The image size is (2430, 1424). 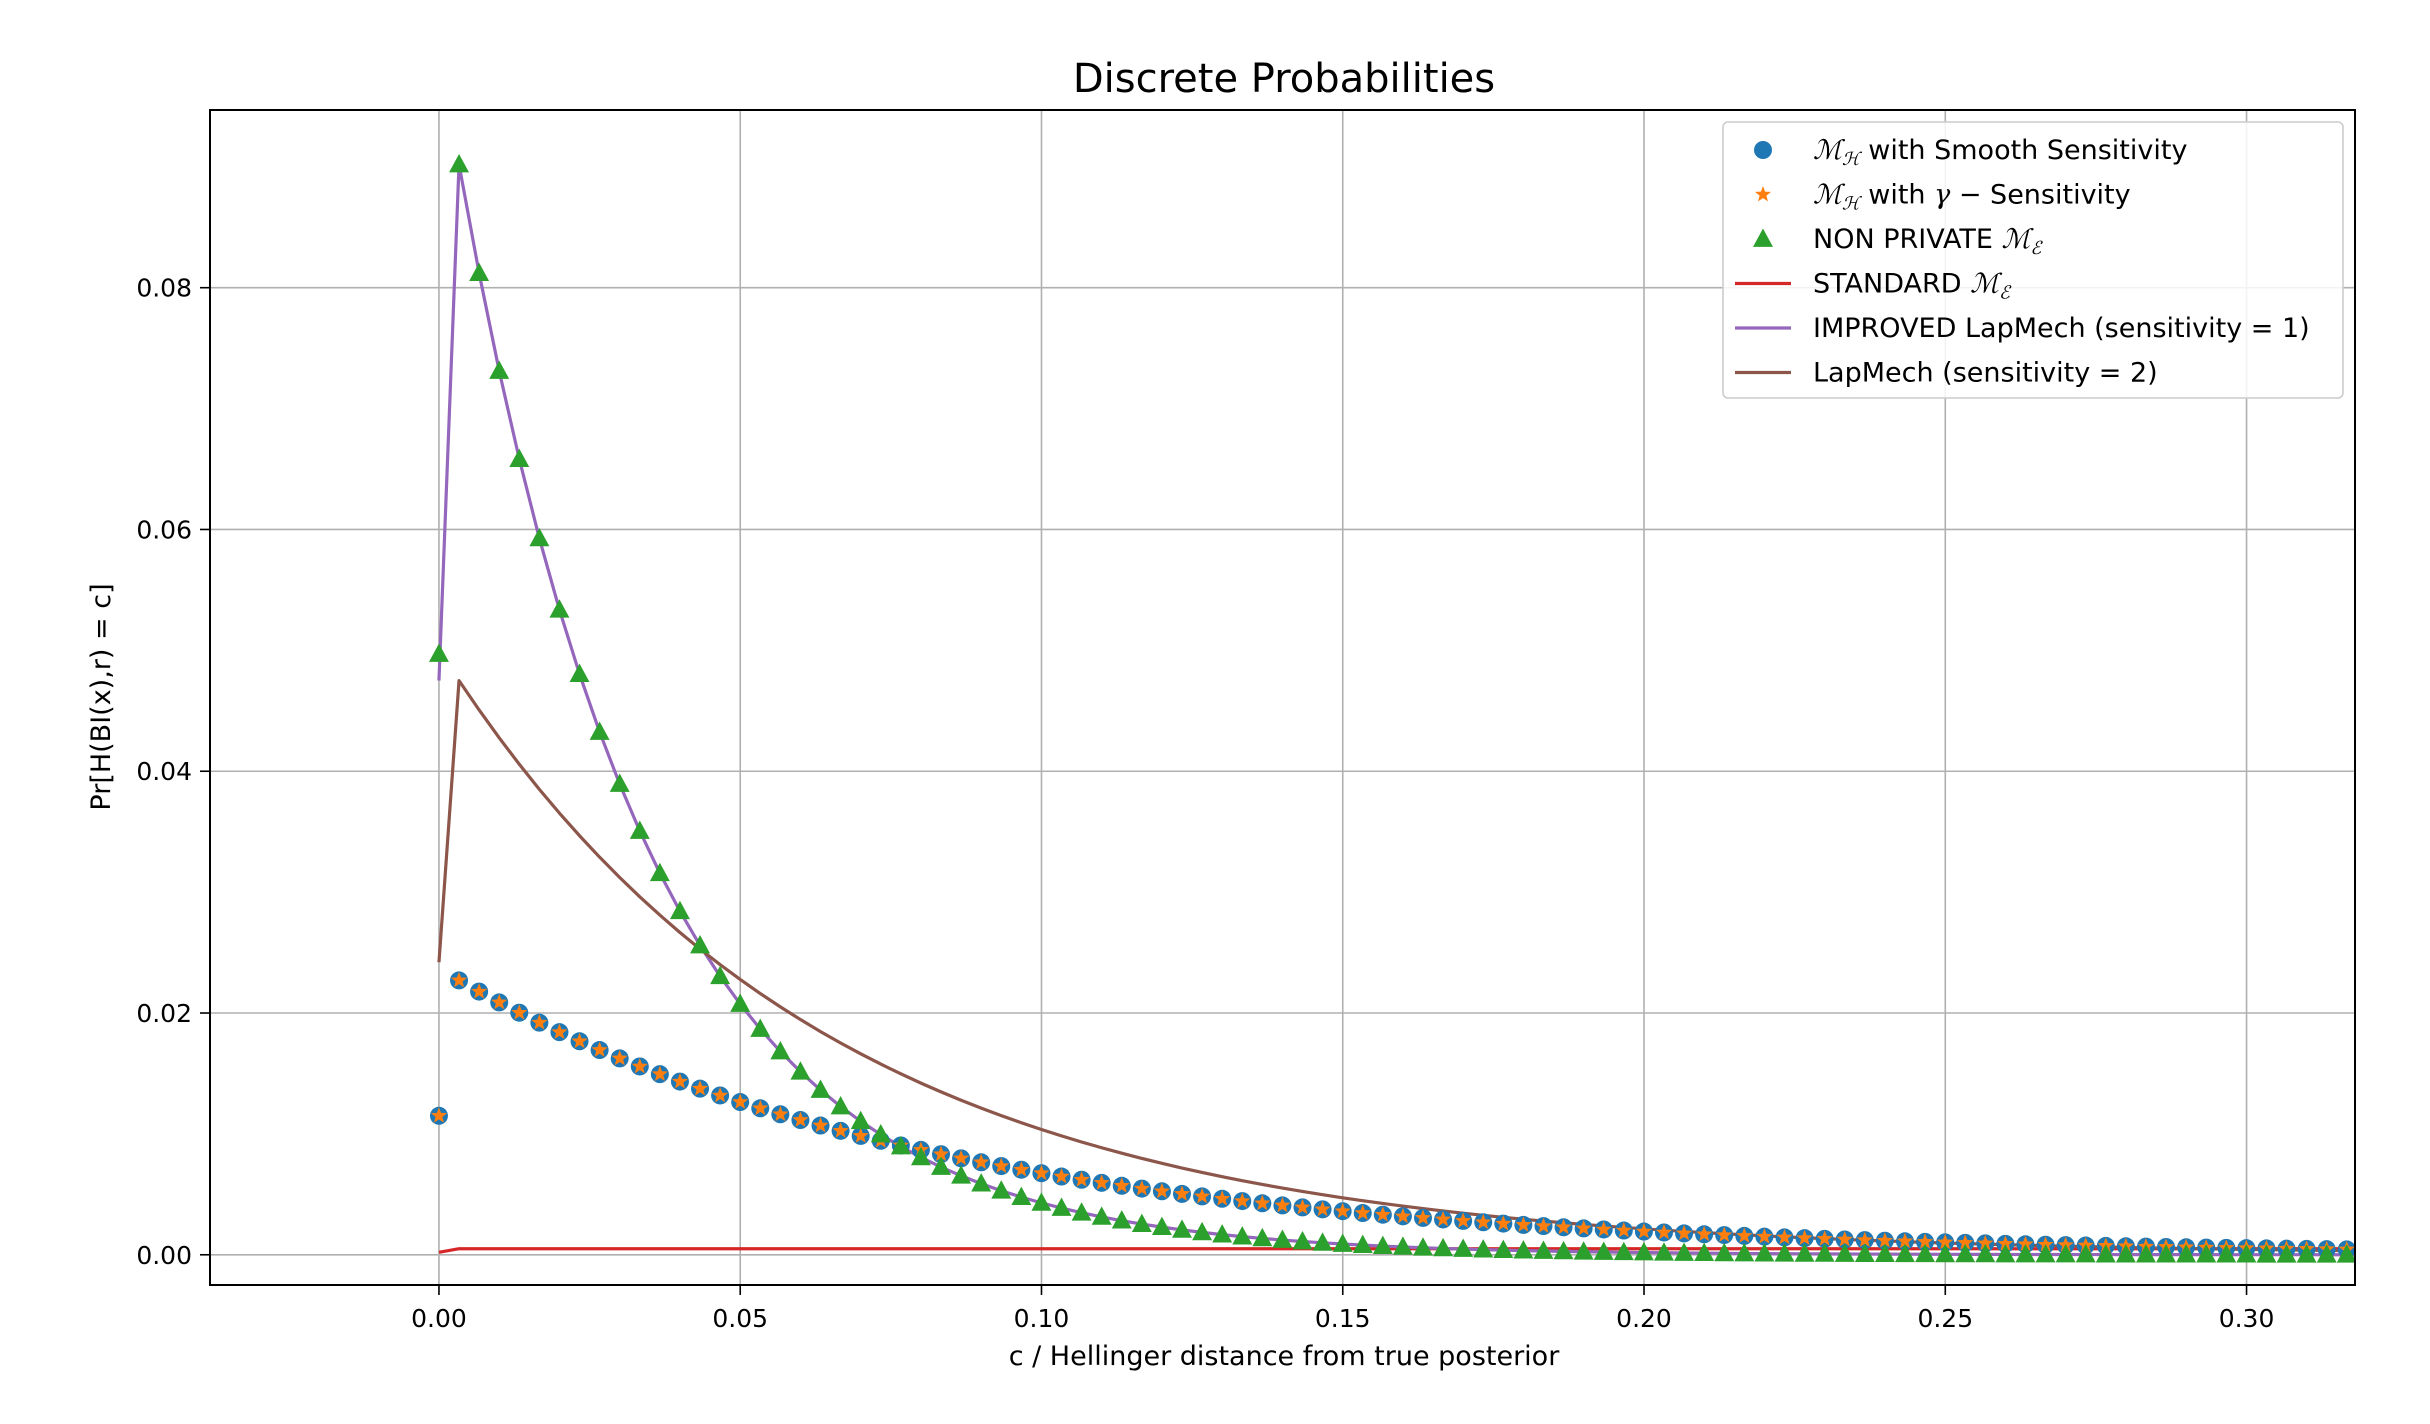 I want to click on legend-box, so click(x=2033, y=260).